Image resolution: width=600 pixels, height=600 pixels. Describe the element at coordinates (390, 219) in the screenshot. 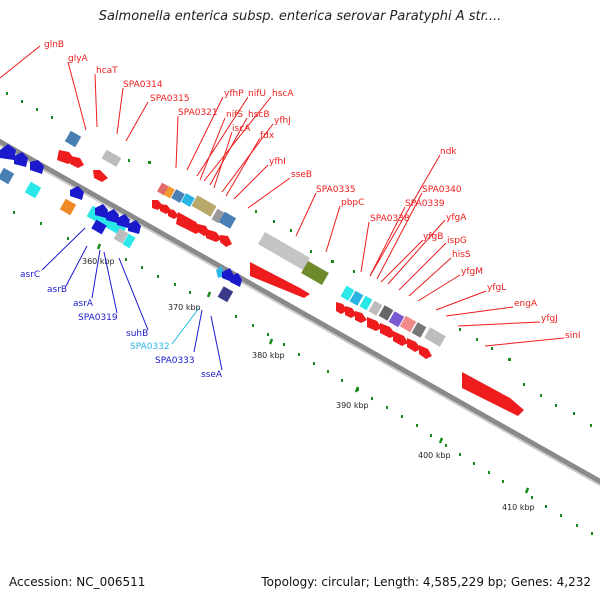

I see `gene-label: SPA0338` at that location.